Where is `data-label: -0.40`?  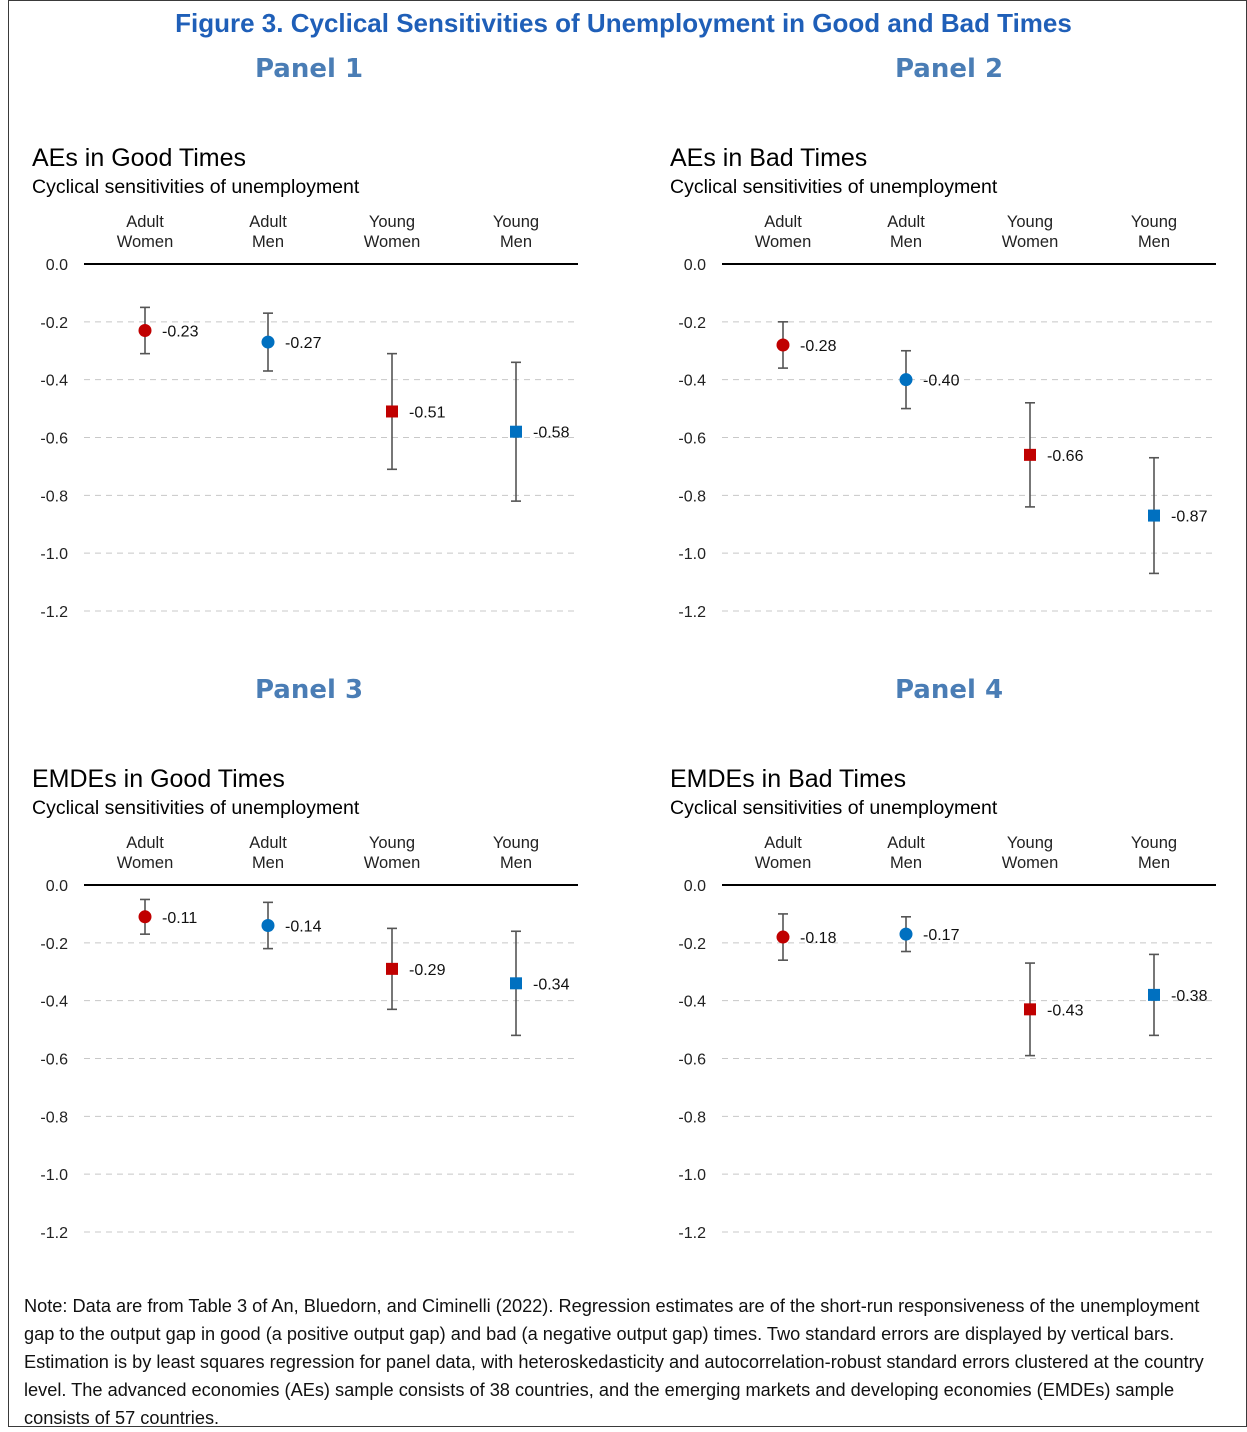 data-label: -0.40 is located at coordinates (941, 381).